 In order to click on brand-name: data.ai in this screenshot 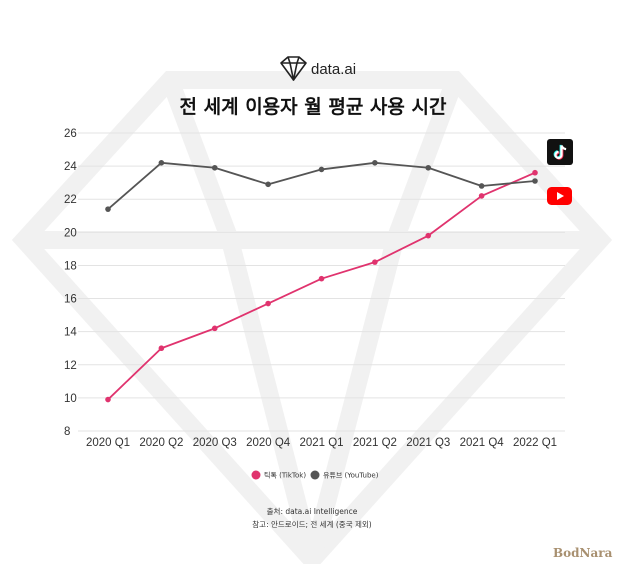, I will do `click(333, 69)`.